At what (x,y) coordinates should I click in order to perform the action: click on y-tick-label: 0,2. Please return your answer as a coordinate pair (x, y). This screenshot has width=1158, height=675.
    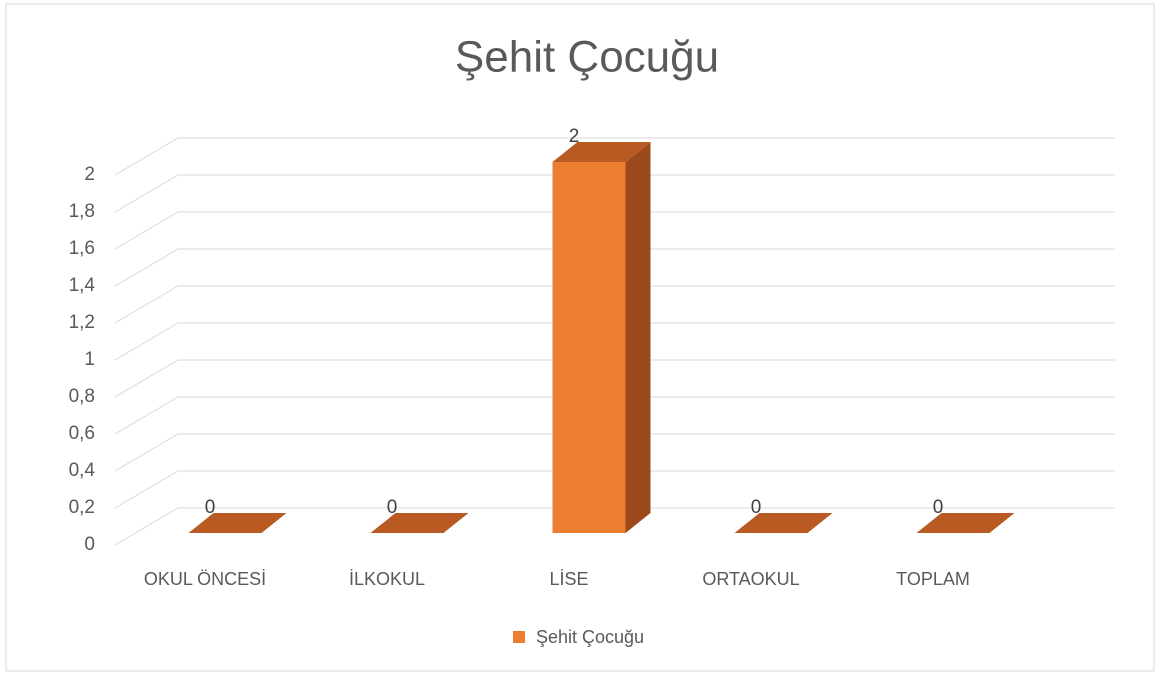
    Looking at the image, I should click on (82, 507).